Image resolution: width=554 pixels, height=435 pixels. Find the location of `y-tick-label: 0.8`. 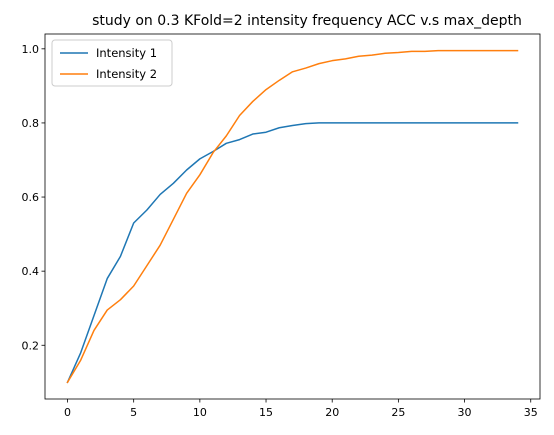

y-tick-label: 0.8 is located at coordinates (31, 123).